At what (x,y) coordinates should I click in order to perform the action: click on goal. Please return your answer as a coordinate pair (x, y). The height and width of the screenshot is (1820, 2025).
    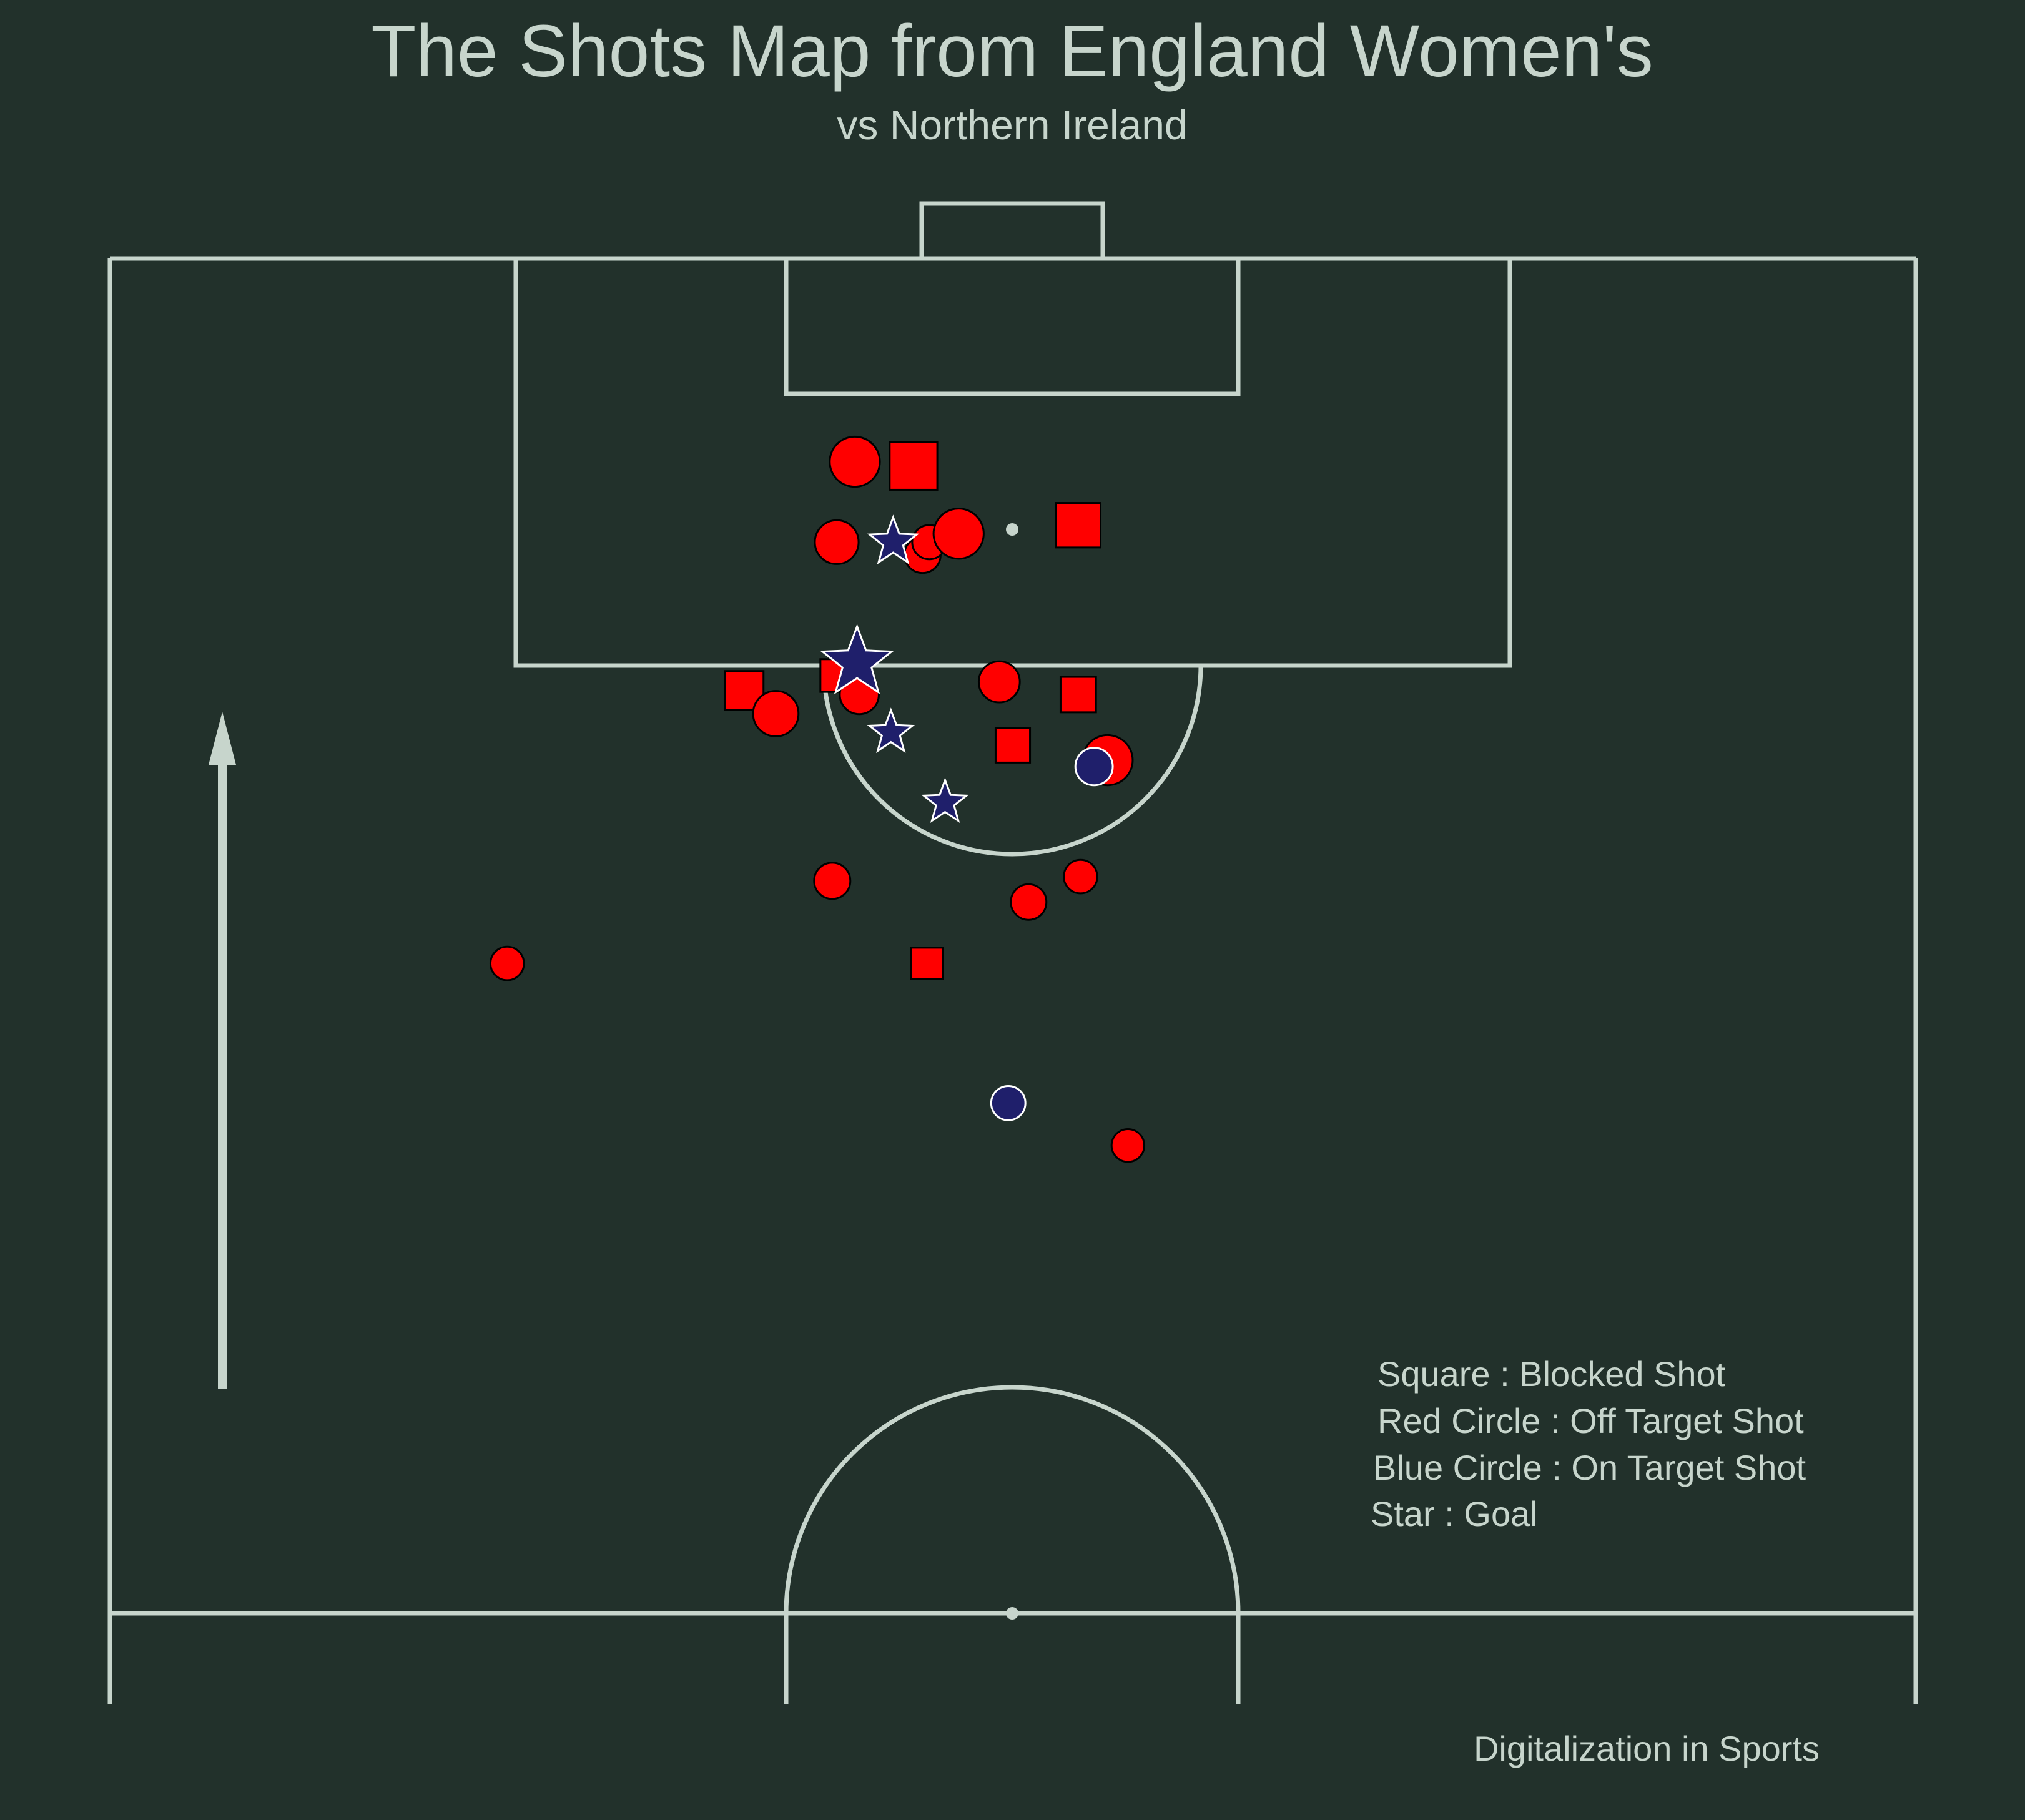
    Looking at the image, I should click on (1012, 229).